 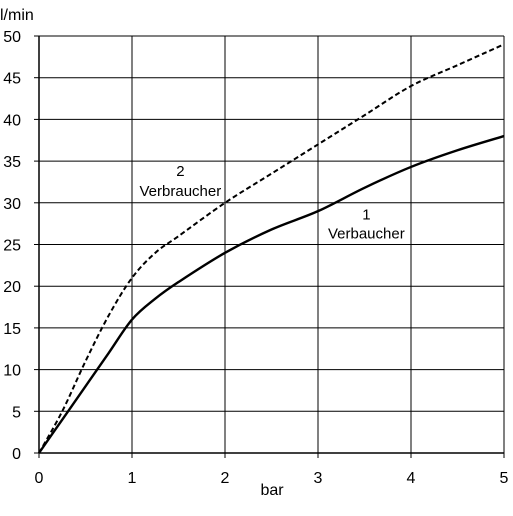 I want to click on annotation-curve2-number: 2, so click(x=180, y=171).